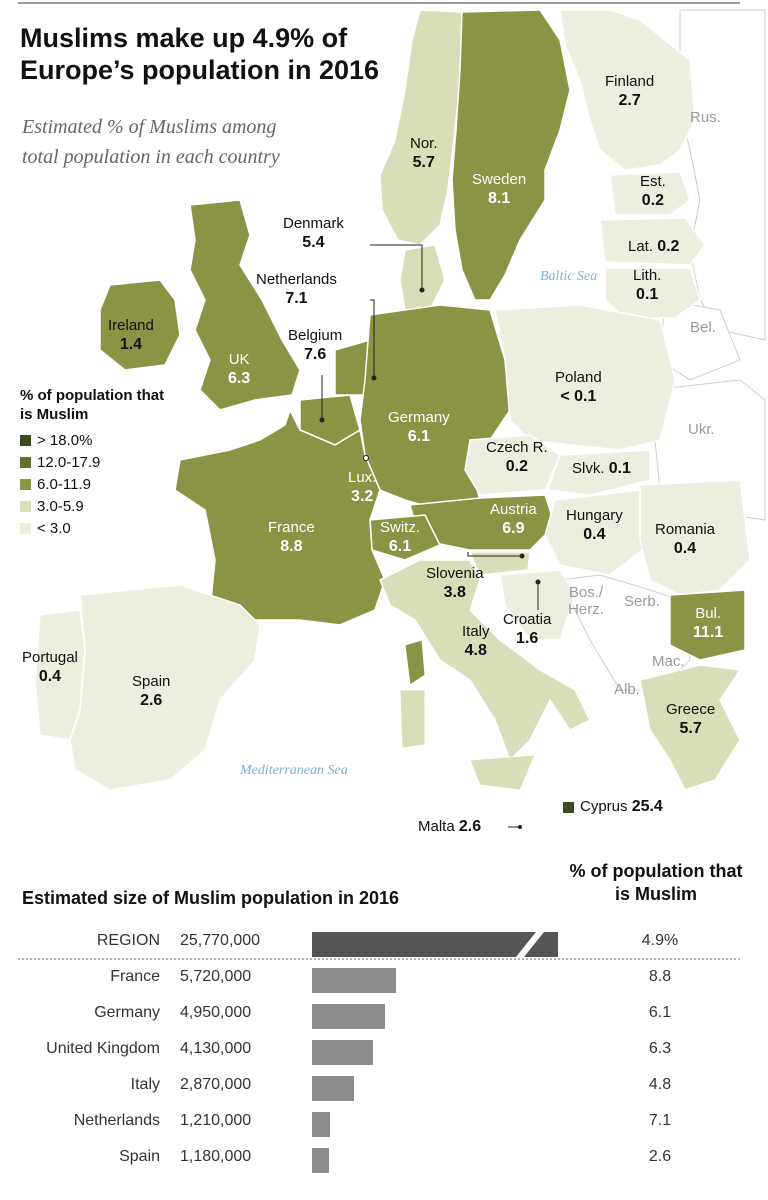 The height and width of the screenshot is (1200, 768). What do you see at coordinates (660, 1120) in the screenshot?
I see `row-percent: 7.1` at bounding box center [660, 1120].